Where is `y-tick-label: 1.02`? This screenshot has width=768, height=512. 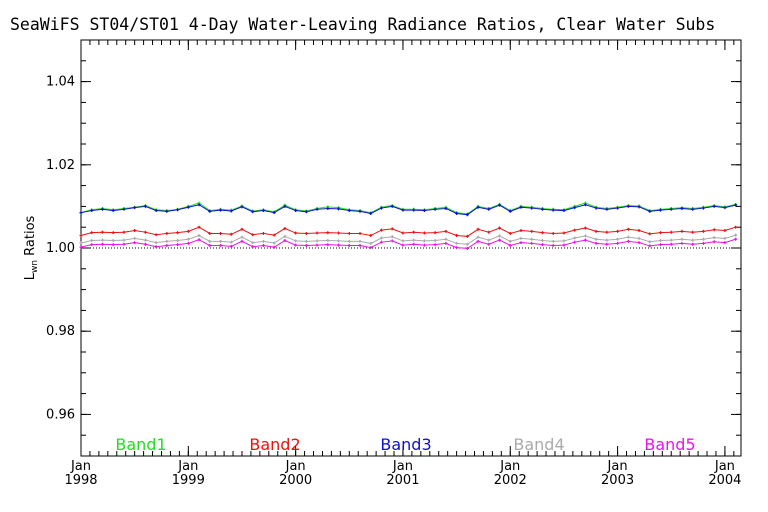 y-tick-label: 1.02 is located at coordinates (60, 165).